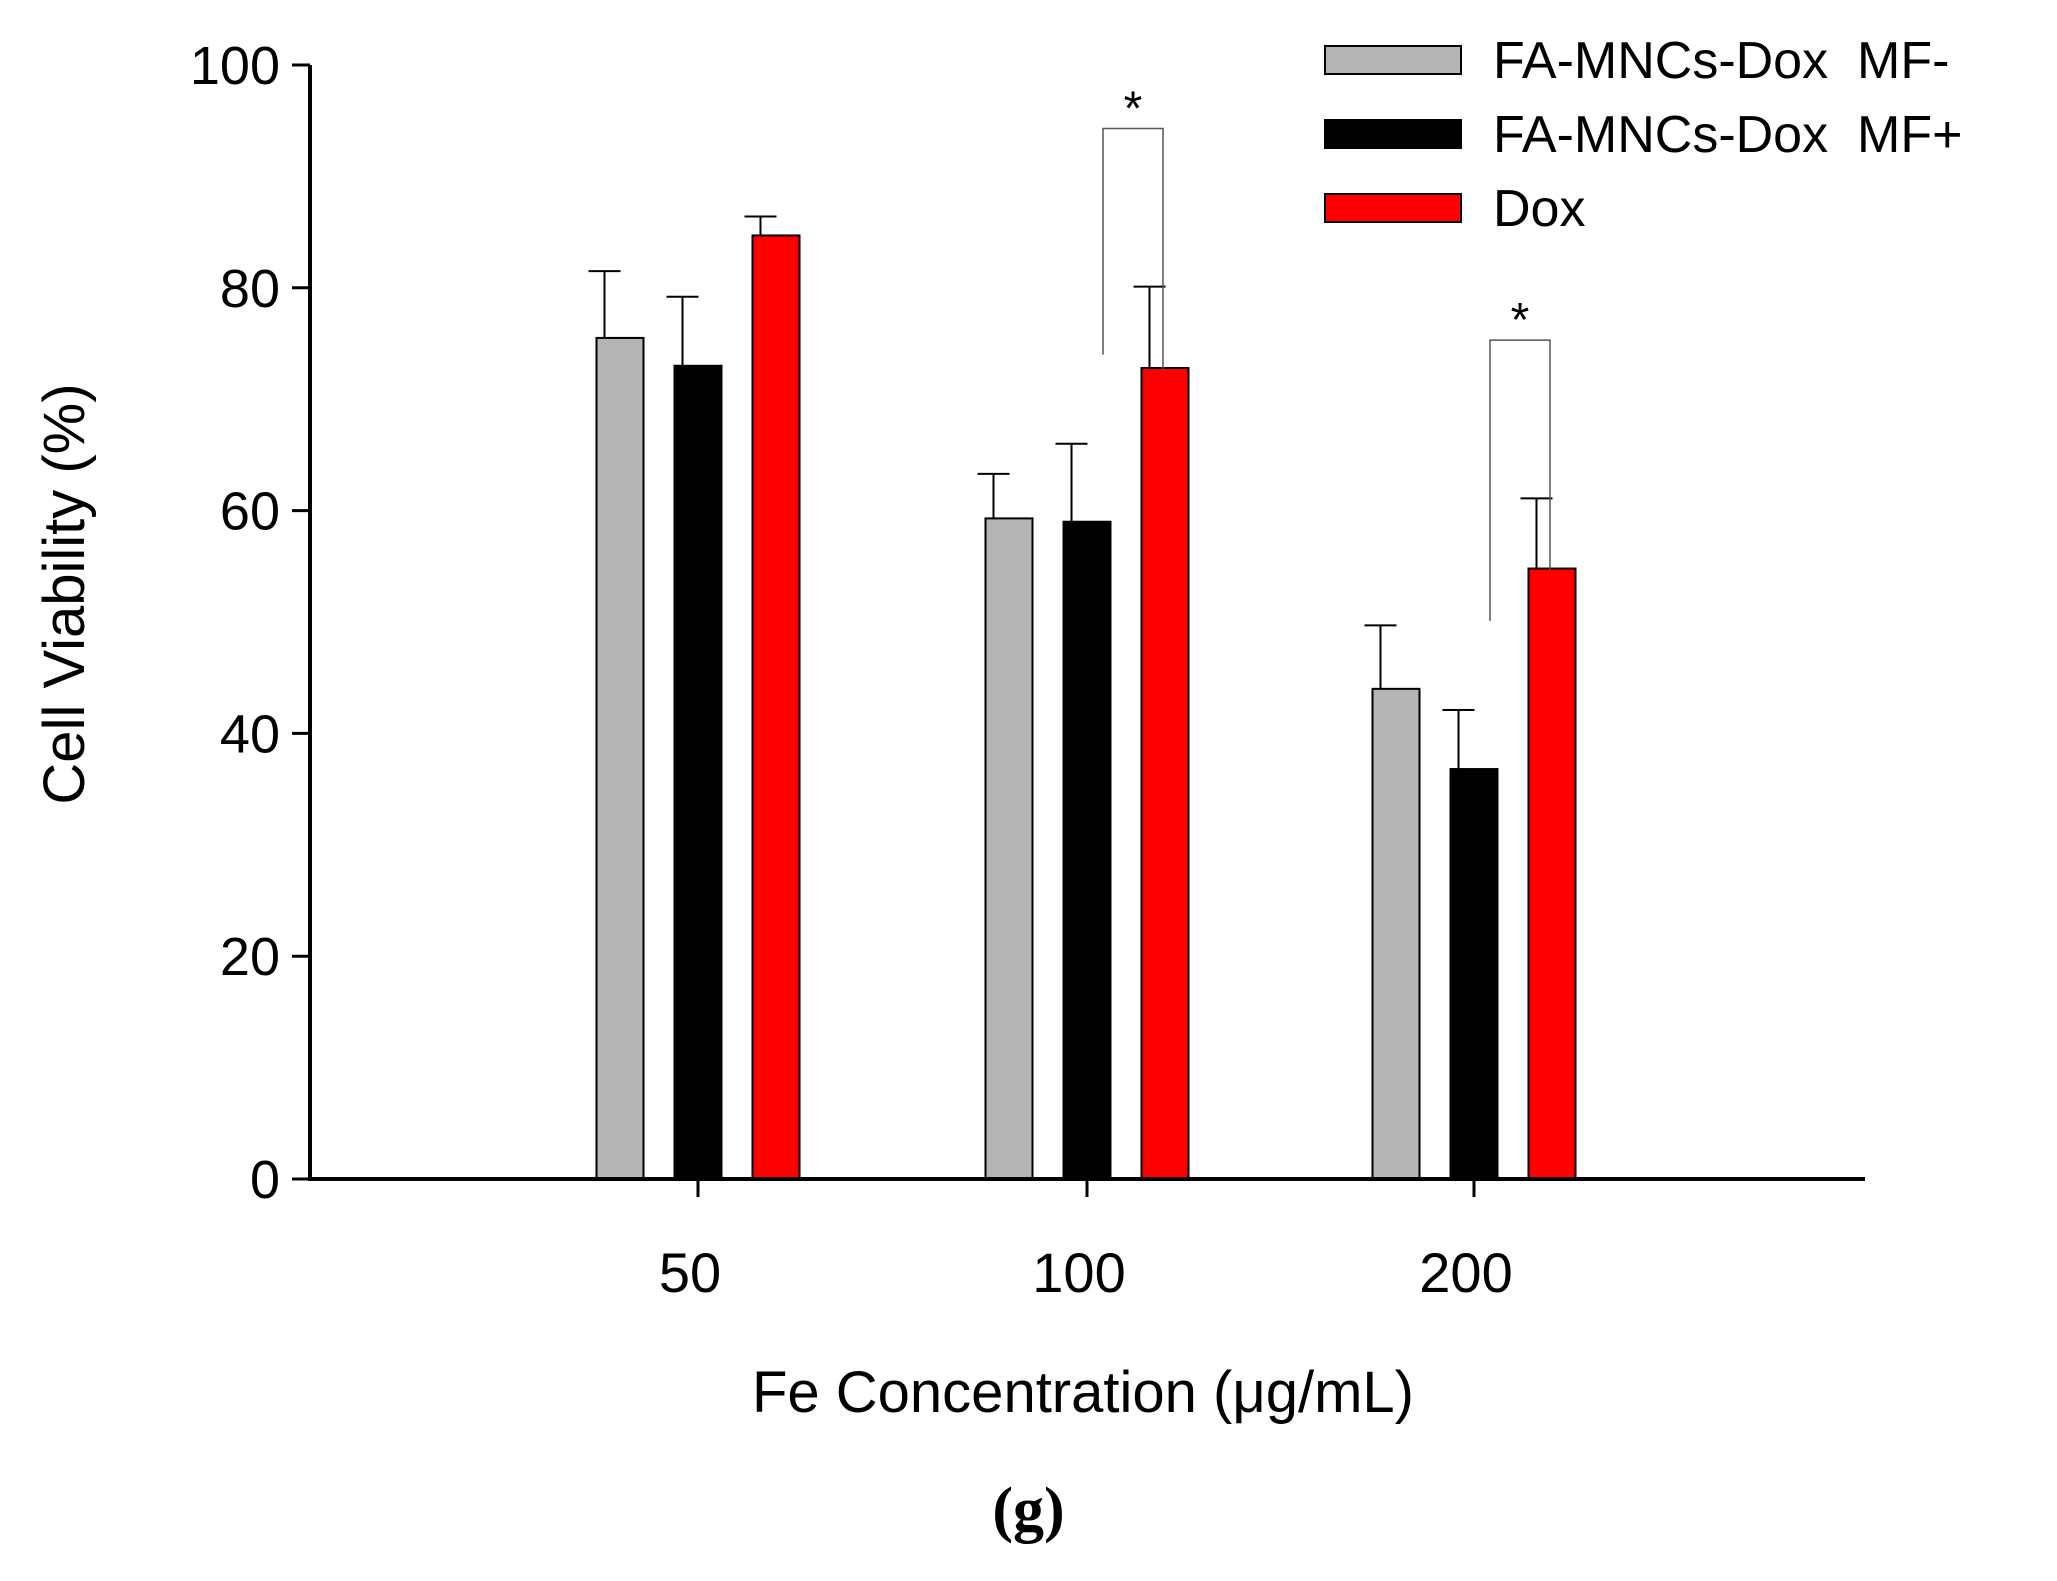  What do you see at coordinates (1727, 135) in the screenshot?
I see `legend-label-2: FA-MNCs-Dox MF+` at bounding box center [1727, 135].